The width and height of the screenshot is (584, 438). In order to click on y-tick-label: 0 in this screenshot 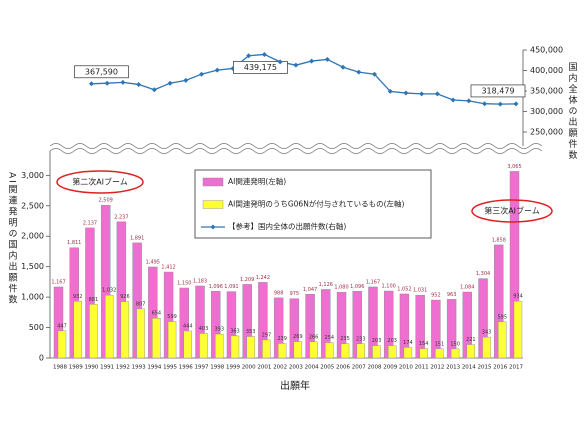, I will do `click(41, 358)`.